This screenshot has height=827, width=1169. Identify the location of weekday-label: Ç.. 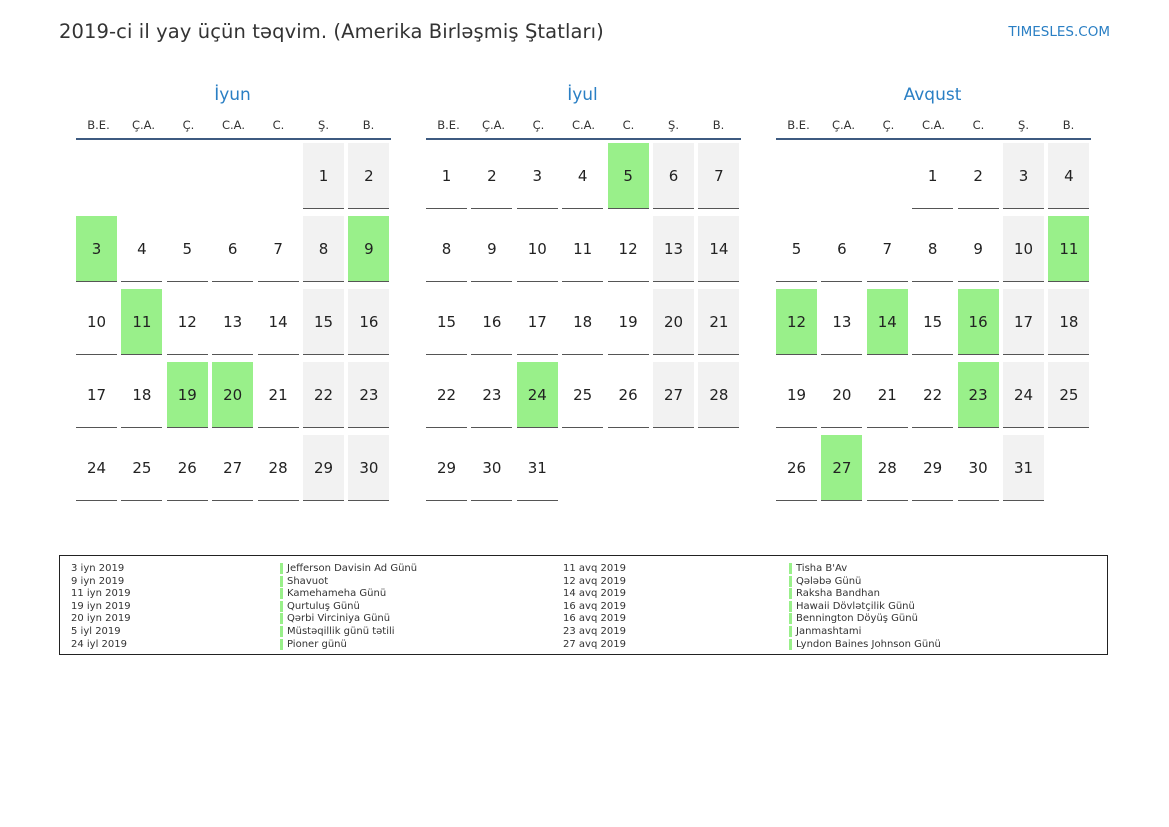
(538, 125).